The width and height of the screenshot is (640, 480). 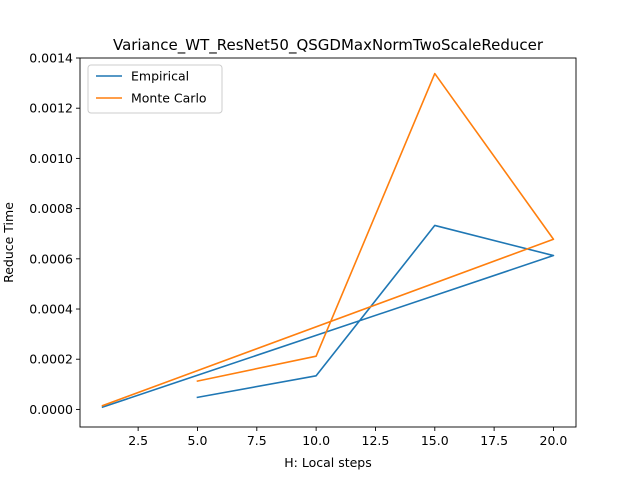 I want to click on legend-frame, so click(x=155, y=89).